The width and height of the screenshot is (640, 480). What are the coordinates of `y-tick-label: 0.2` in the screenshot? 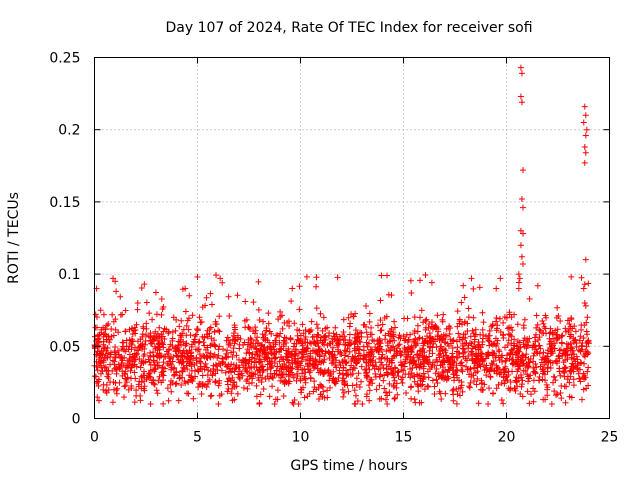 It's located at (69, 131).